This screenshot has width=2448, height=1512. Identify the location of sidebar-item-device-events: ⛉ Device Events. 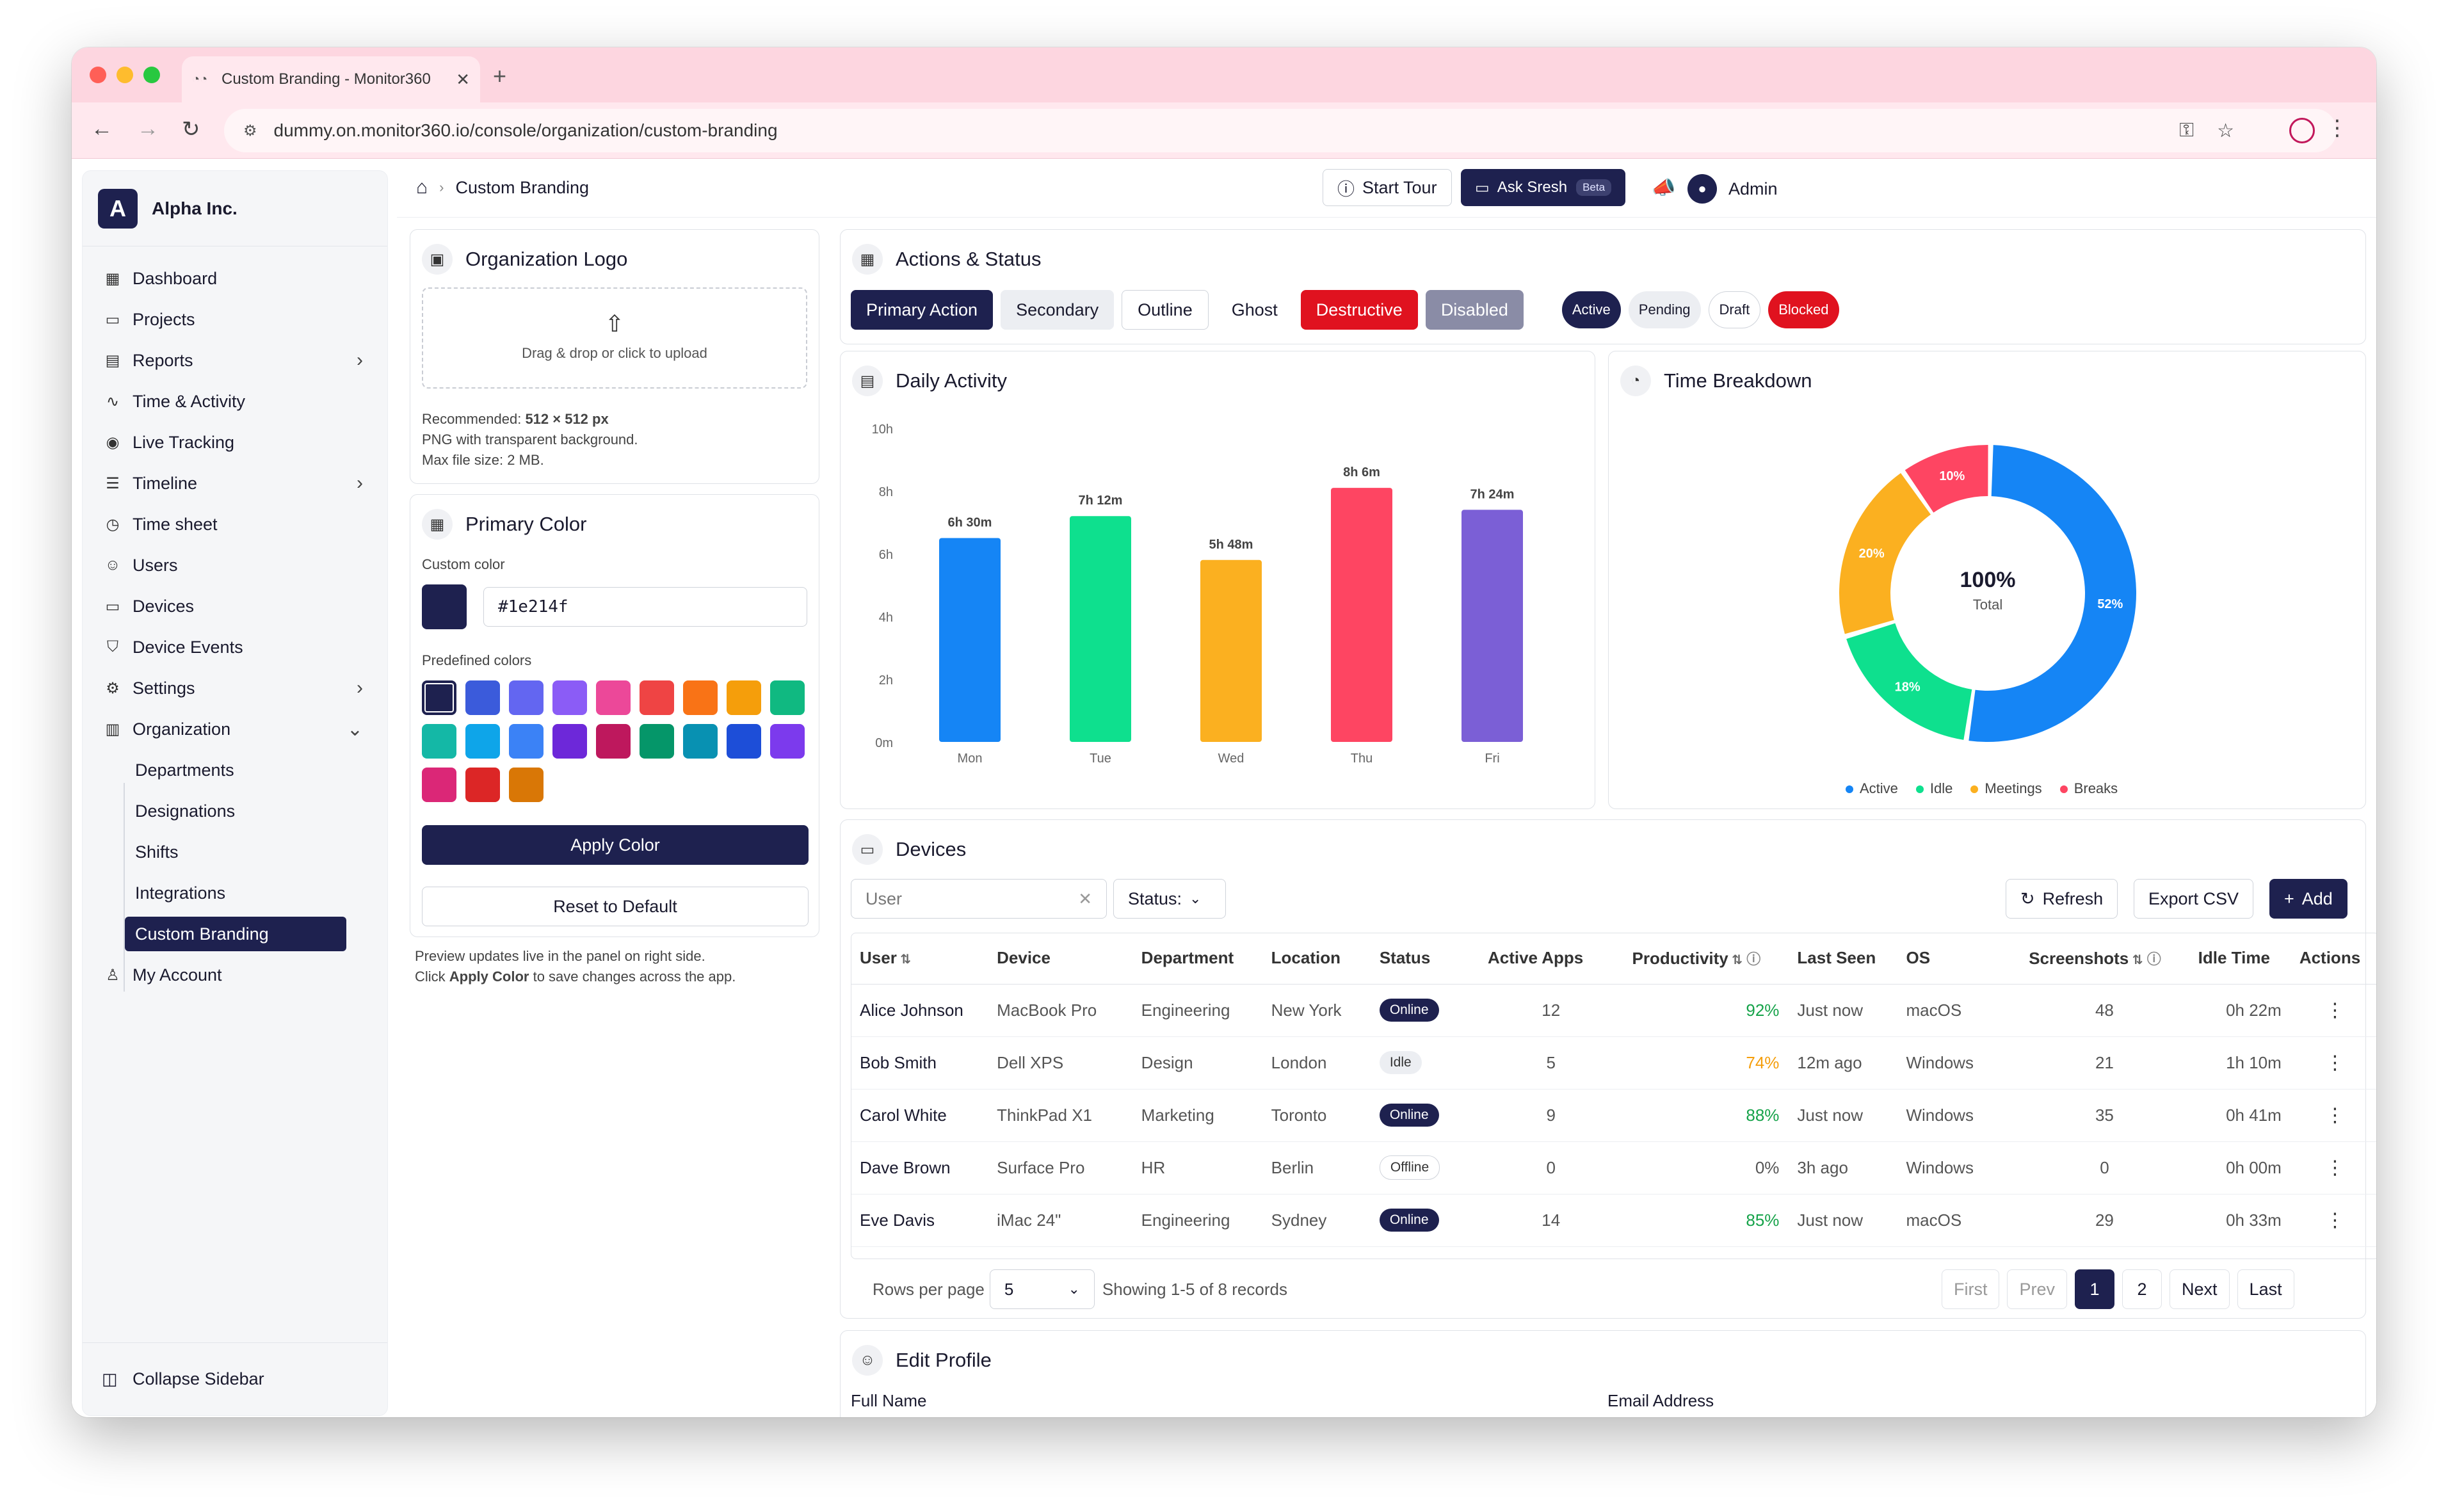
(235, 647).